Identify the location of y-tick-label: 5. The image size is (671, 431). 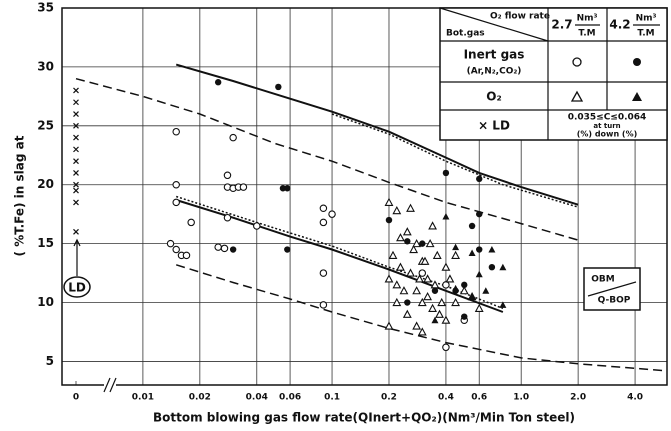
(50, 361).